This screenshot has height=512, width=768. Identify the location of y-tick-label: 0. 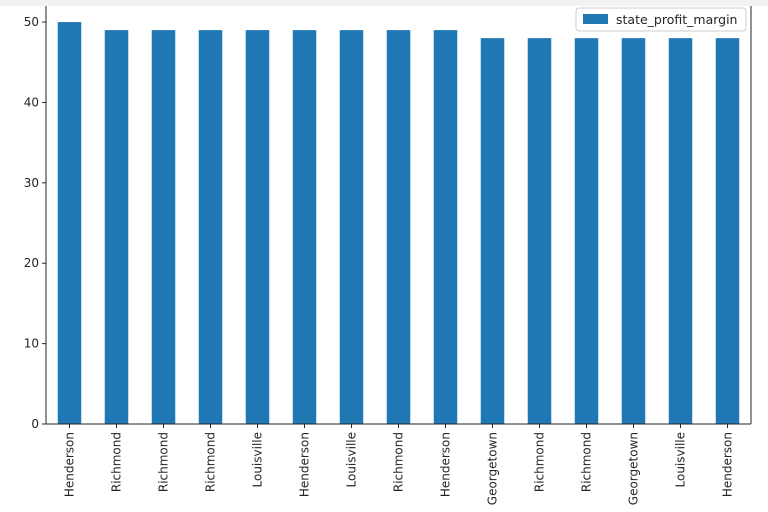
(35, 424).